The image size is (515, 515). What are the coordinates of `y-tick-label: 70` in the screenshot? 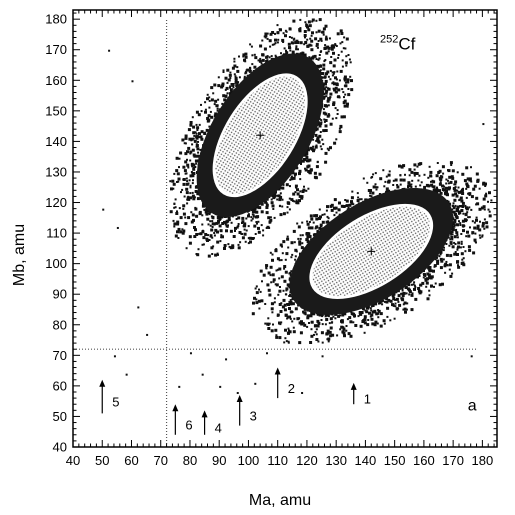 It's located at (60, 355).